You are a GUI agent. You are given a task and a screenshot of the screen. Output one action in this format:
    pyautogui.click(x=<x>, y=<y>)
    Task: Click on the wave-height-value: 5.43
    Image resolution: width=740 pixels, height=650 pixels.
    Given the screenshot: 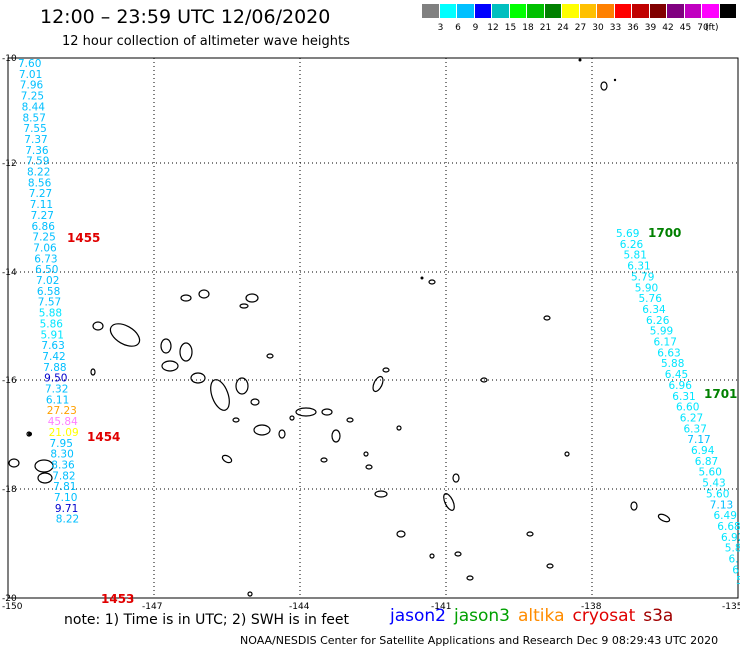 What is the action you would take?
    pyautogui.click(x=713, y=484)
    